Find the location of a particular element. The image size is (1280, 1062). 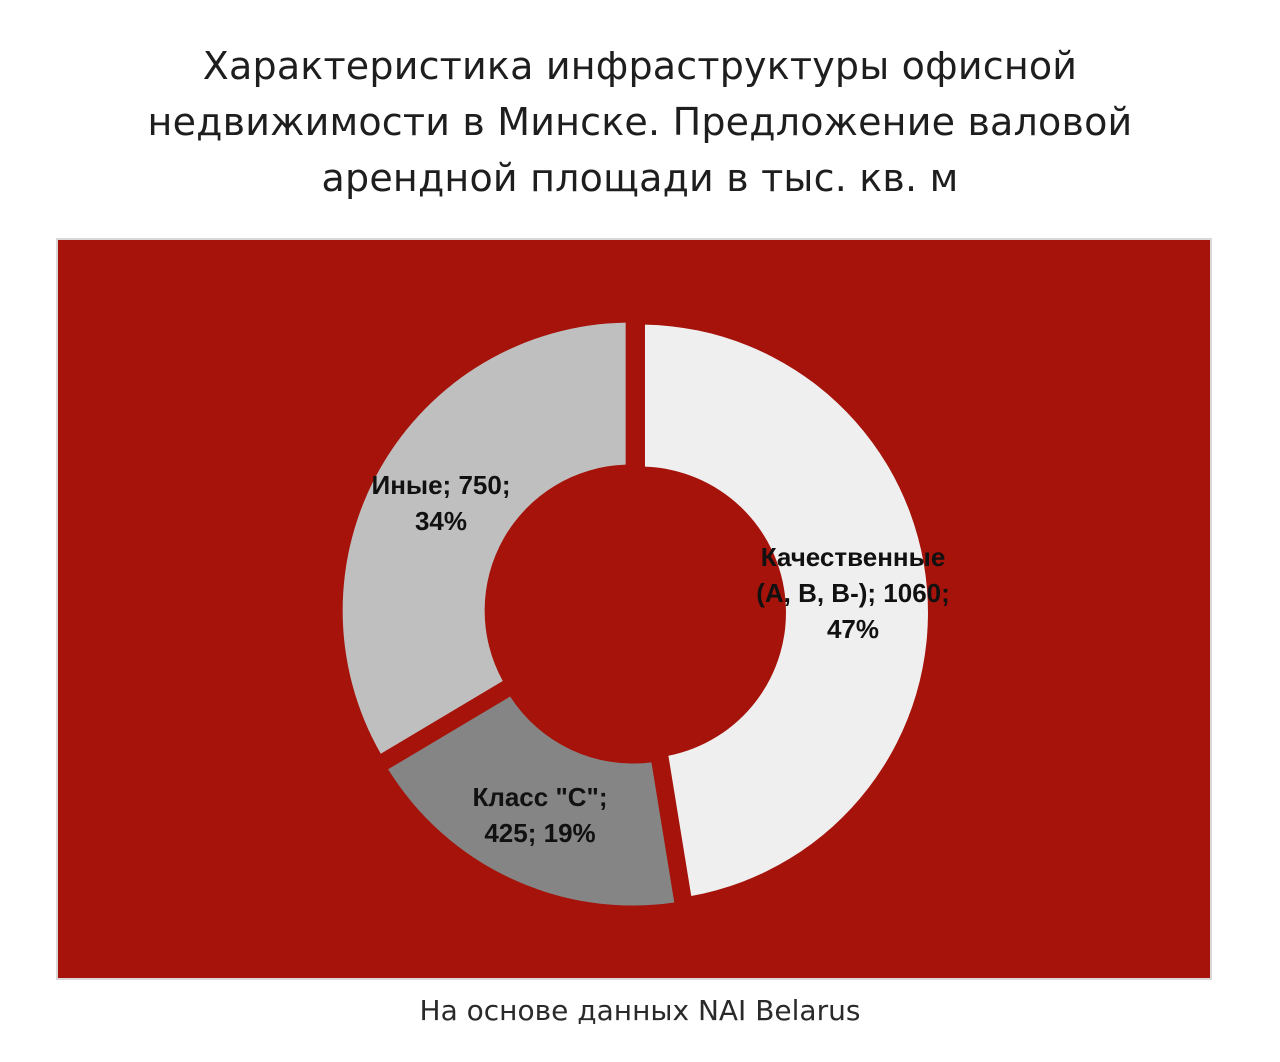

chart-title-line: Характеристика инфраструктуры офисной is located at coordinates (640, 66).